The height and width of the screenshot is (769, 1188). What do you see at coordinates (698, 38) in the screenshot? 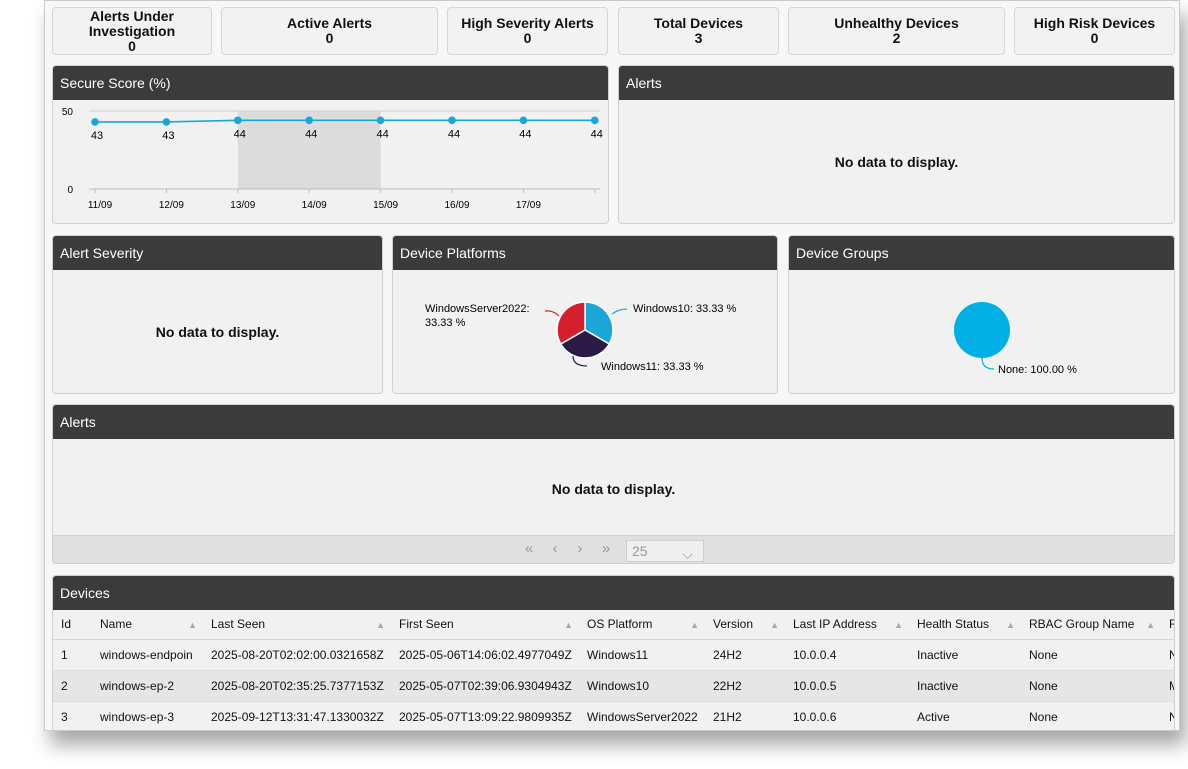
I see `kpi-value: 3` at bounding box center [698, 38].